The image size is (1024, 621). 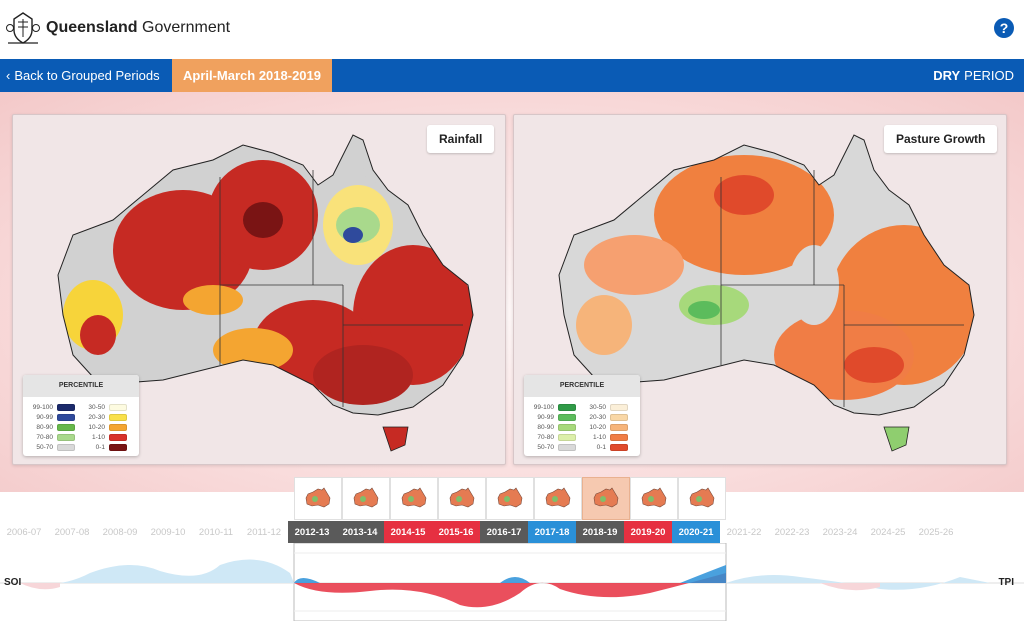 What do you see at coordinates (44, 417) in the screenshot?
I see `legend-label: 90-99` at bounding box center [44, 417].